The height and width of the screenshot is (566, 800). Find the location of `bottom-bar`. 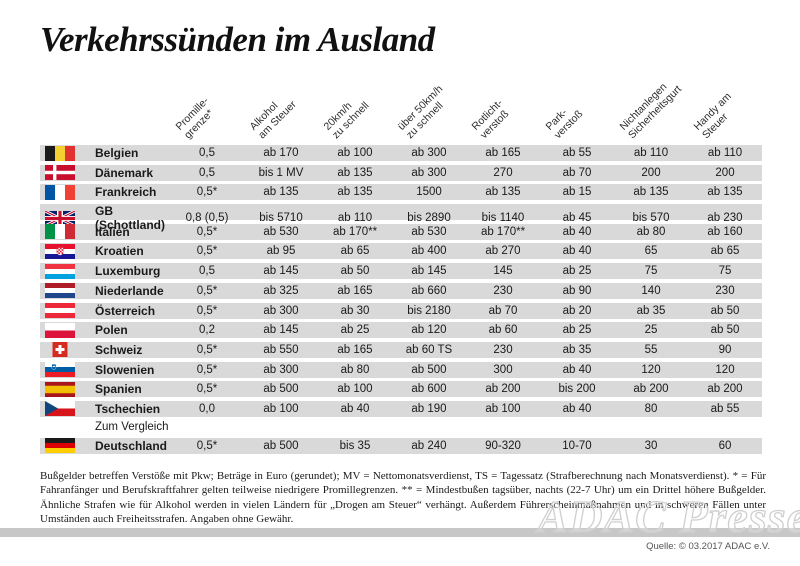

bottom-bar is located at coordinates (400, 532).